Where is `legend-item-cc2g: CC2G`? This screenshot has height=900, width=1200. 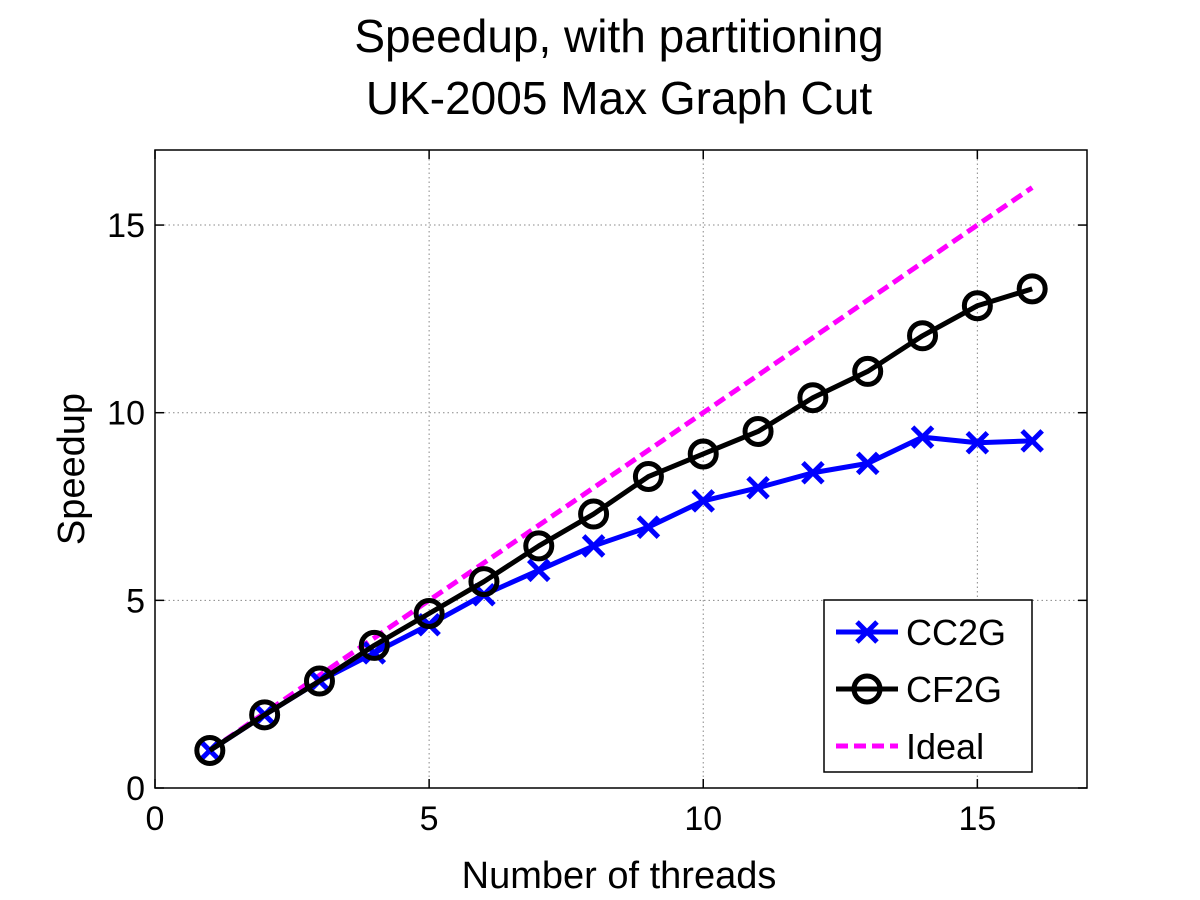 legend-item-cc2g: CC2G is located at coordinates (921, 632).